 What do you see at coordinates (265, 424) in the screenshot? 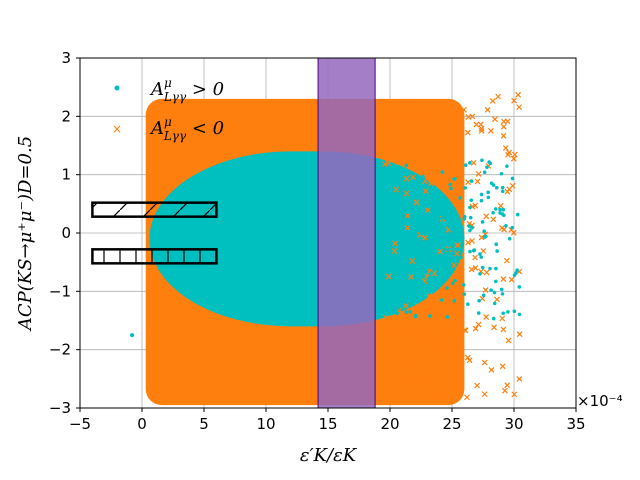
I see `x-tick-label: 10` at bounding box center [265, 424].